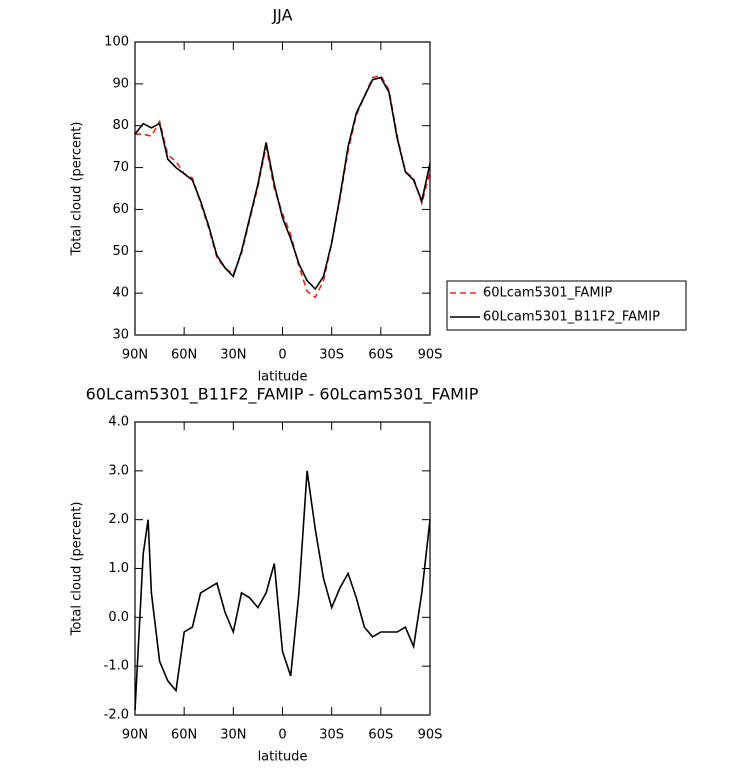  Describe the element at coordinates (118, 519) in the screenshot. I see `y-tick-label: 2.0` at that location.